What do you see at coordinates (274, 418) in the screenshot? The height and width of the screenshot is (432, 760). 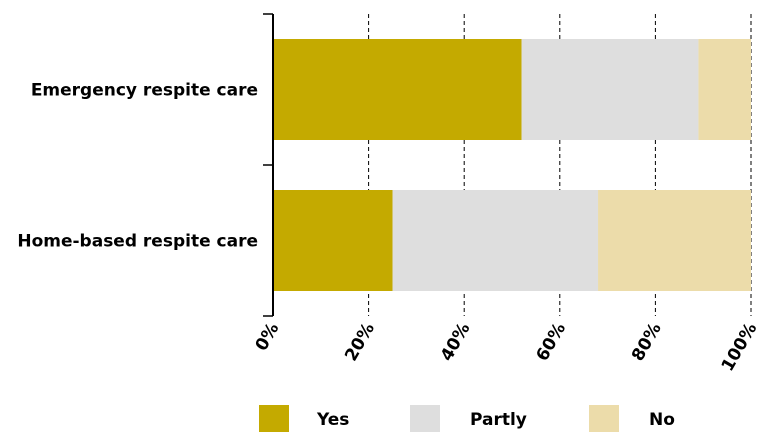 I see `legend-swatch-yes` at bounding box center [274, 418].